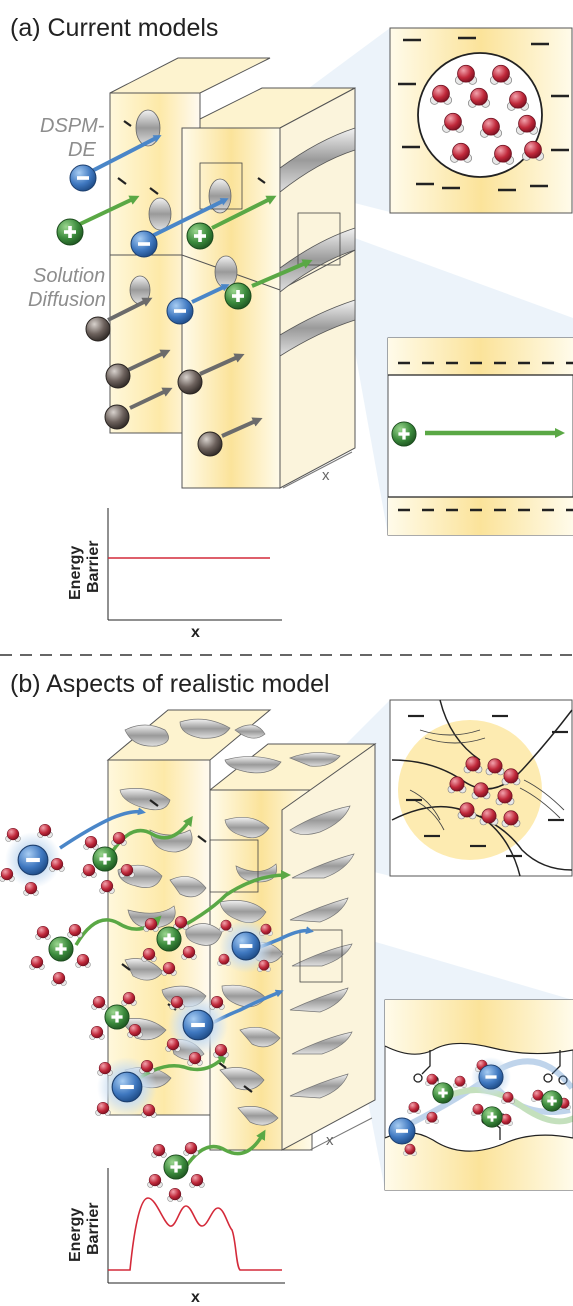 The width and height of the screenshot is (573, 1306). What do you see at coordinates (82, 150) in the screenshot?
I see `dspm-label-line2: DE` at bounding box center [82, 150].